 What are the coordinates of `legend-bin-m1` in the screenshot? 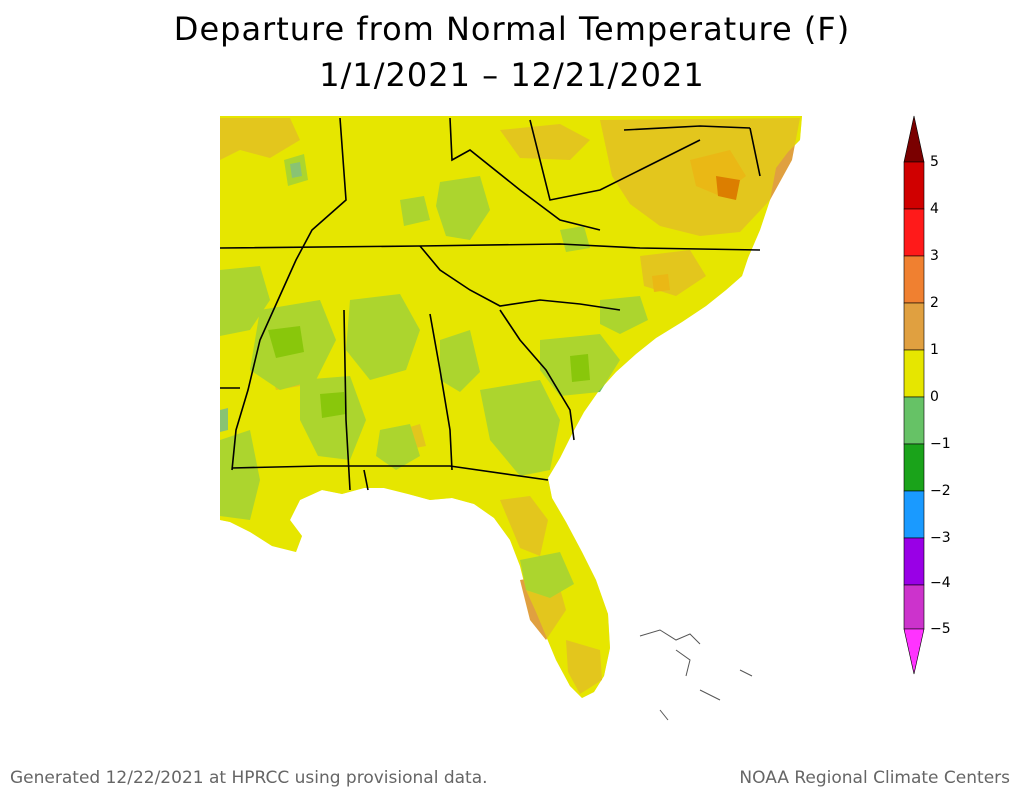 It's located at (914, 467).